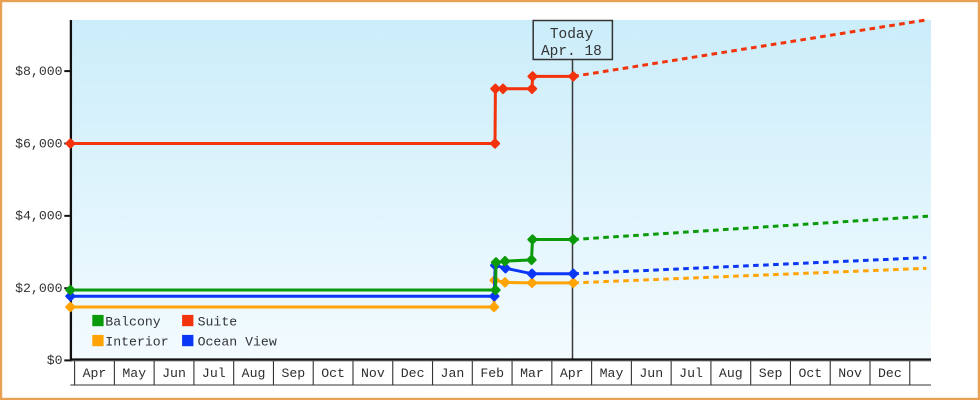 This screenshot has width=980, height=400. Describe the element at coordinates (39, 288) in the screenshot. I see `svg-text: $2,000` at that location.